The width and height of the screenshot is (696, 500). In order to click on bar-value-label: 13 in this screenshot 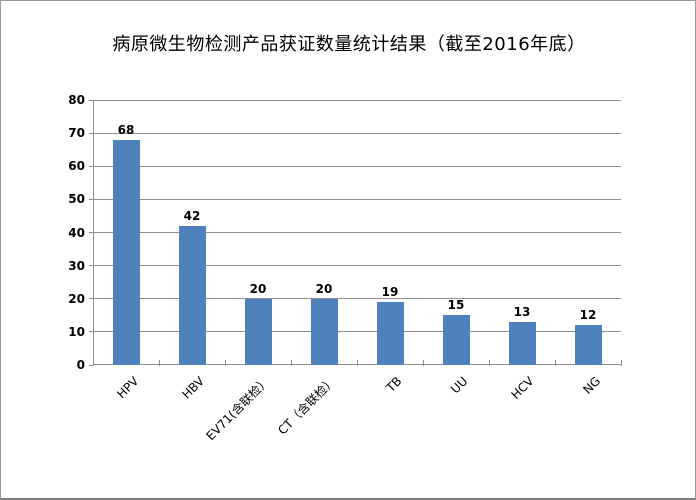, I will do `click(522, 311)`.